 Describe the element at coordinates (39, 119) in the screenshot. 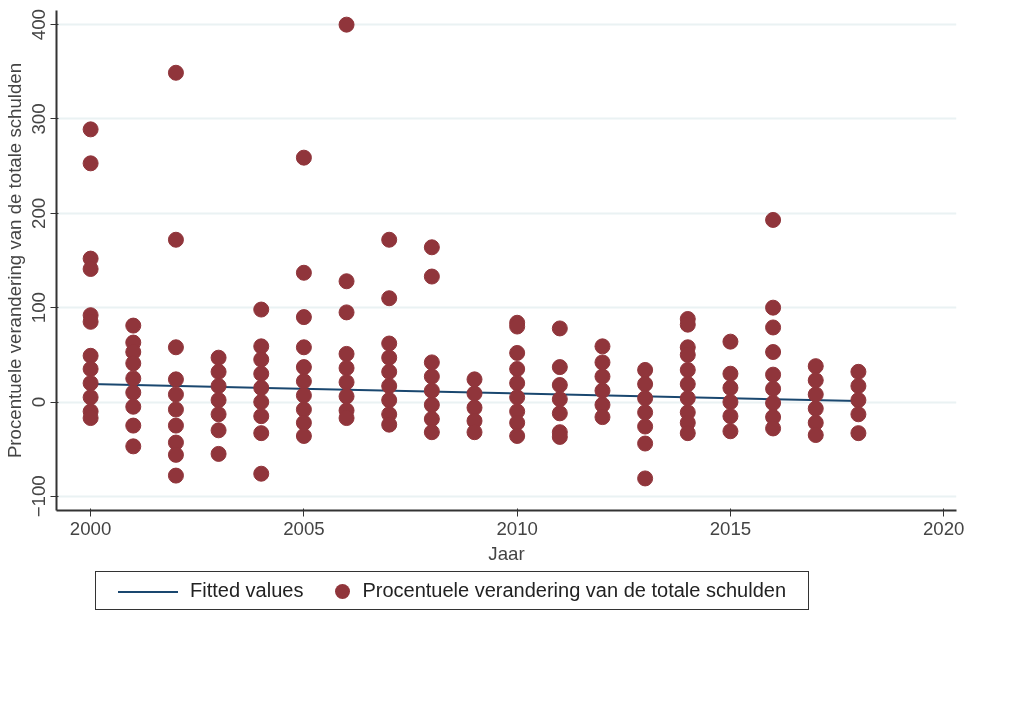

I see `y-tick-label: 300` at that location.